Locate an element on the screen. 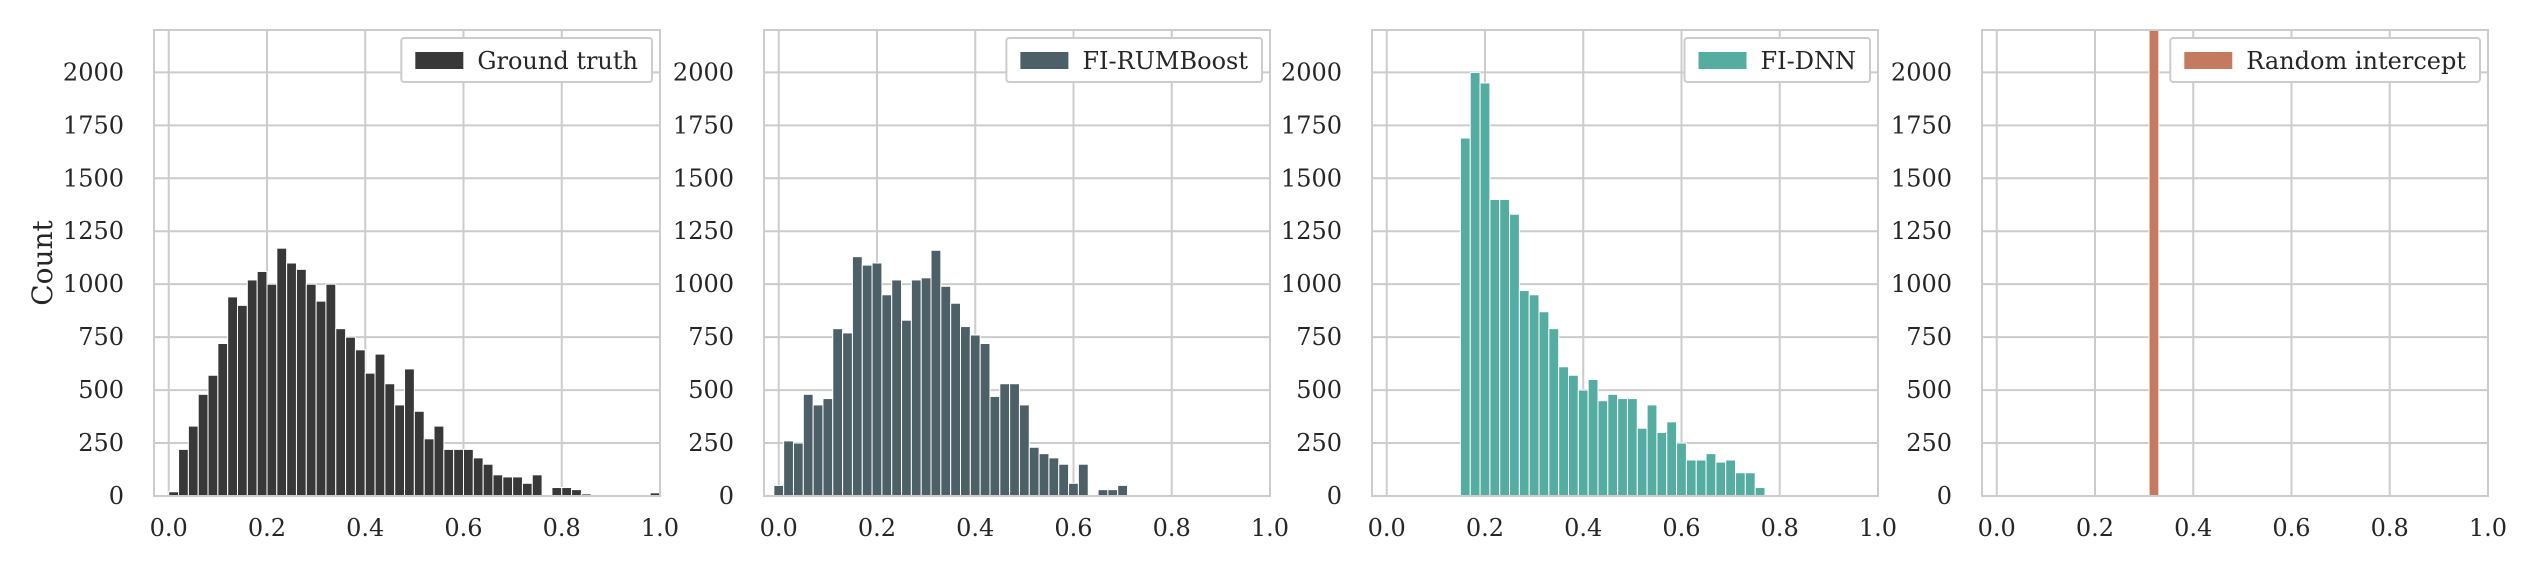 This screenshot has width=2522, height=572. x-tick-label: 1.0 is located at coordinates (1878, 528).